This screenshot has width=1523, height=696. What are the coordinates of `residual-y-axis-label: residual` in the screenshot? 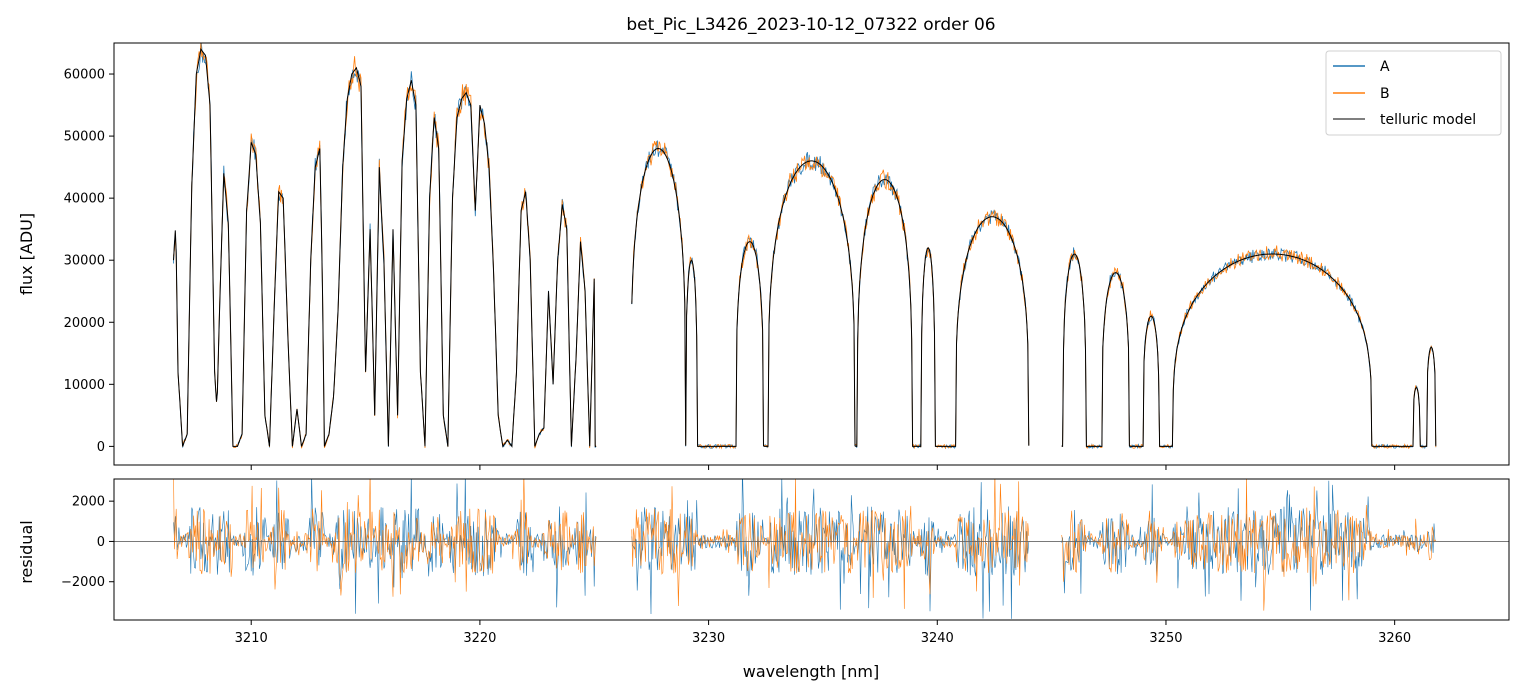 It's located at (26, 551).